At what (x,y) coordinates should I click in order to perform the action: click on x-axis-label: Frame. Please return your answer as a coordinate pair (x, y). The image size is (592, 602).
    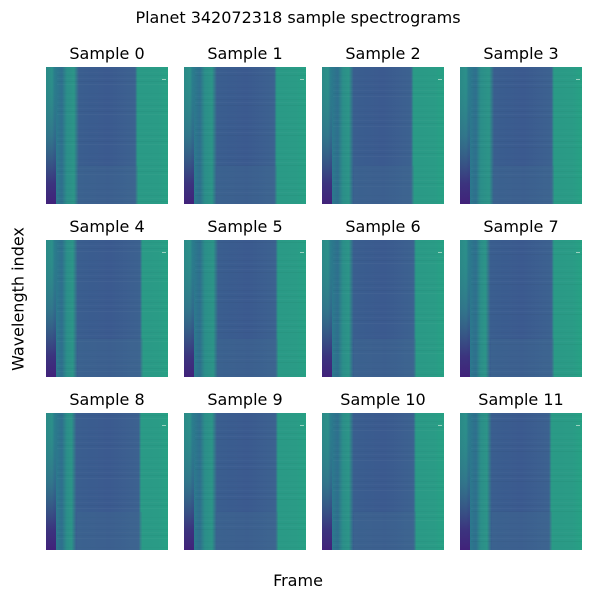
    Looking at the image, I should click on (296, 580).